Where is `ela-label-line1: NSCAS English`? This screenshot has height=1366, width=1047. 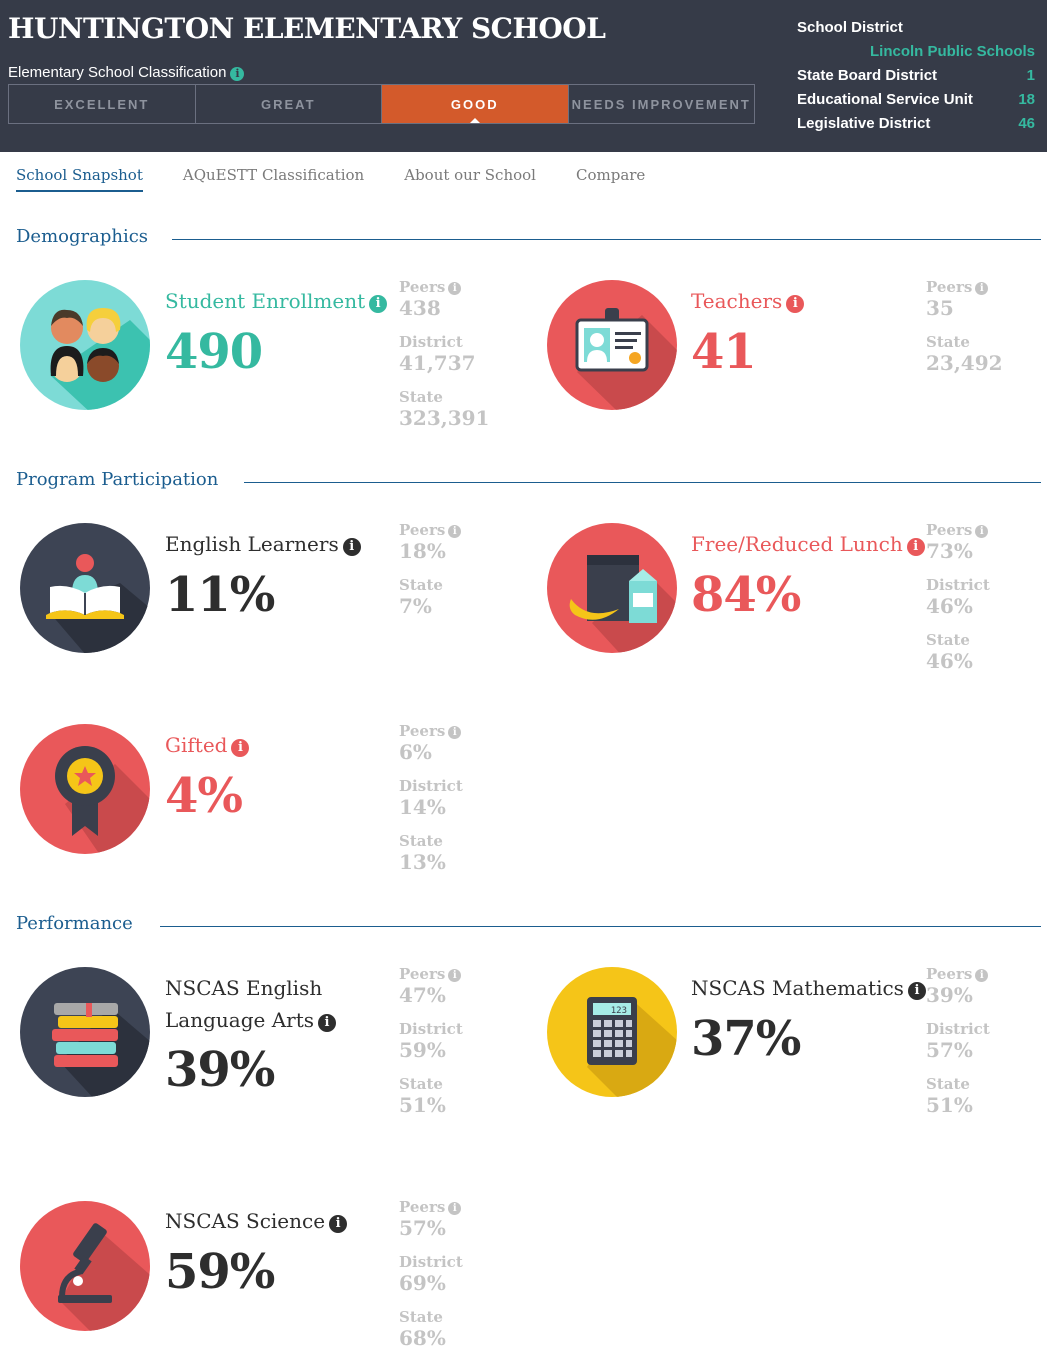
ela-label-line1: NSCAS English is located at coordinates (244, 988).